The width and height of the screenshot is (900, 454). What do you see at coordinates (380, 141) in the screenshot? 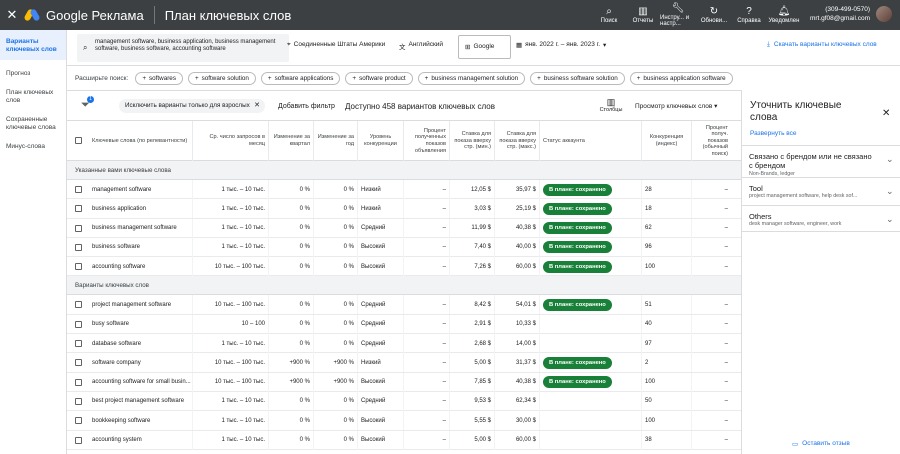
I see `column-header-competition: Уровень конкуренции` at bounding box center [380, 141].